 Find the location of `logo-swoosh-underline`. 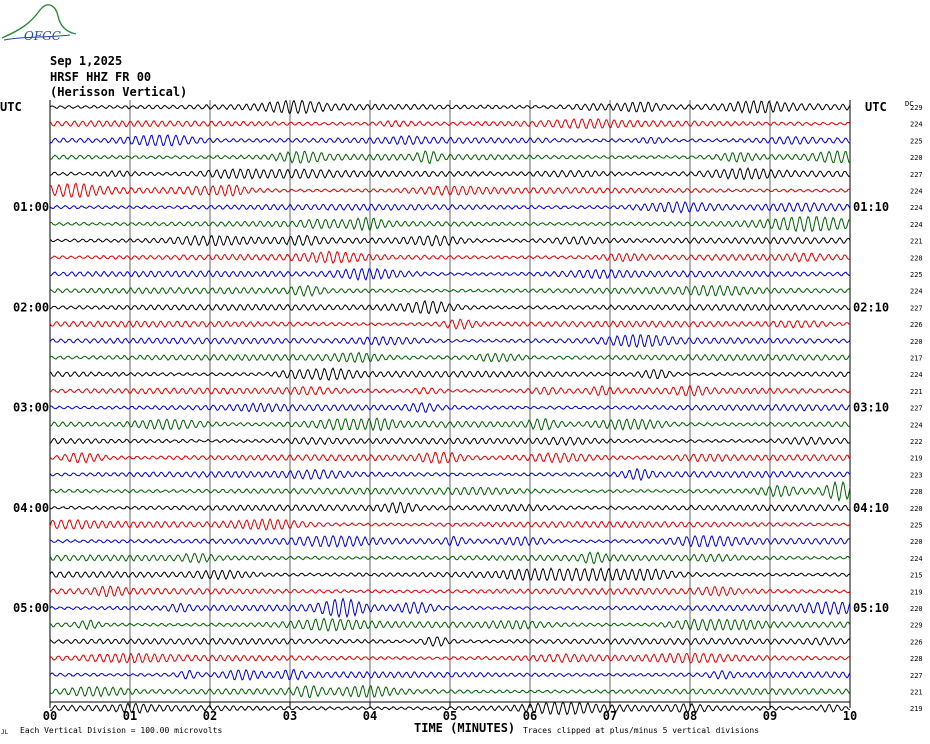

logo-swoosh-underline is located at coordinates (37, 37).